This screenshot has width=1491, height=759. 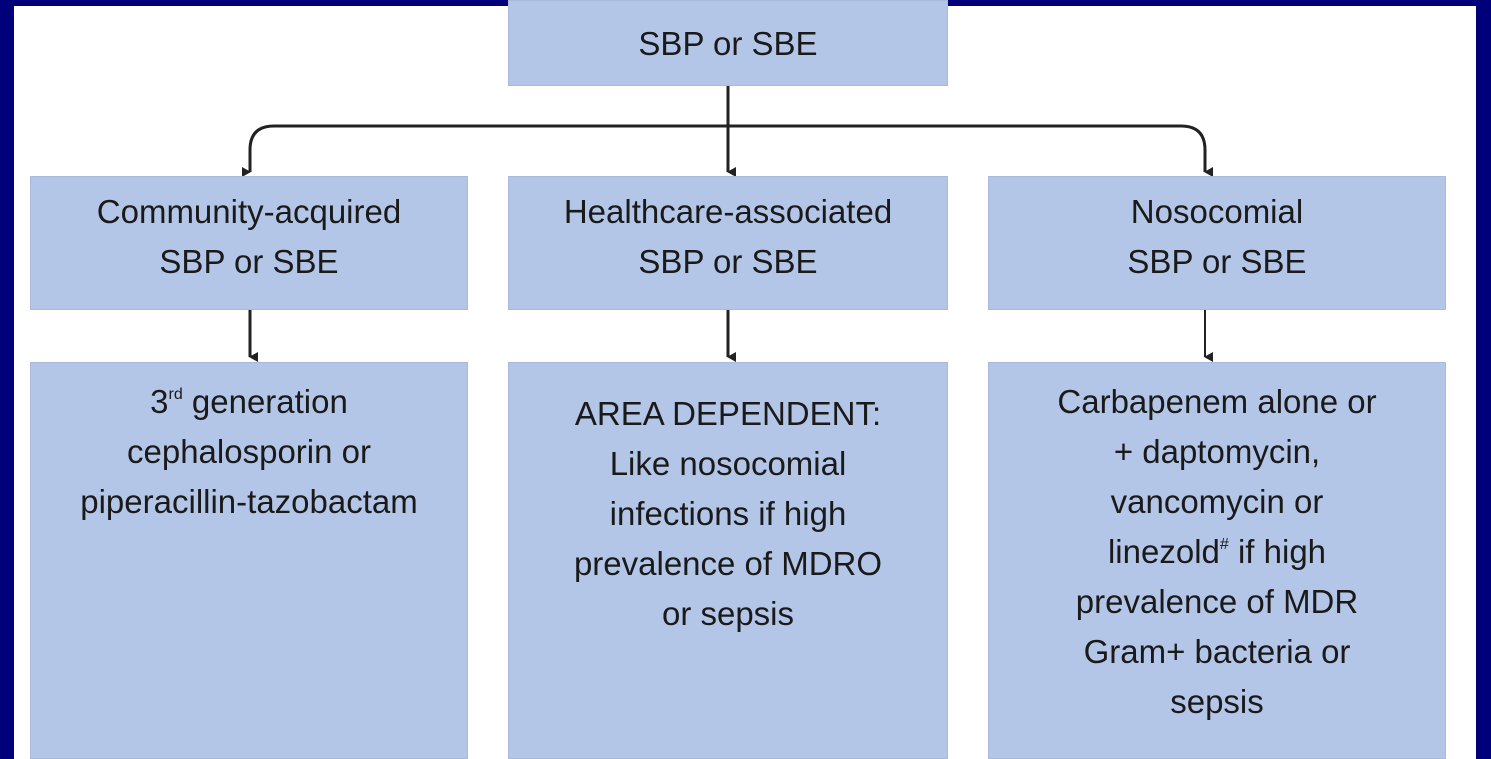 I want to click on node: SBP or SBE, so click(x=728, y=43).